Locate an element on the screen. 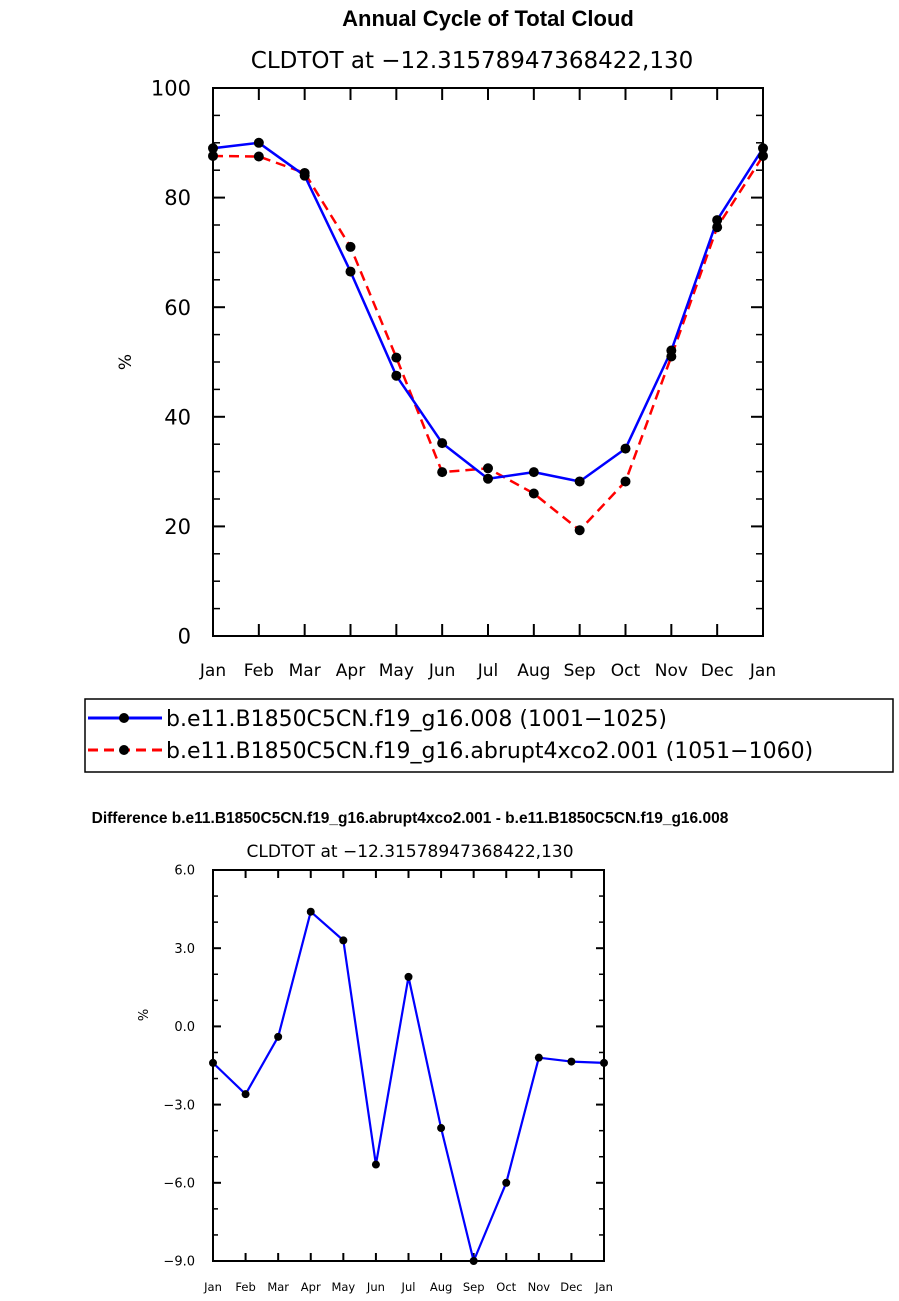 The width and height of the screenshot is (899, 1301). legend-box is located at coordinates (489, 735).